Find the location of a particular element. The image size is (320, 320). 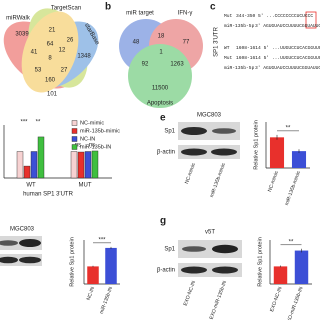

venn-count: 92 is located at coordinates (145, 65).